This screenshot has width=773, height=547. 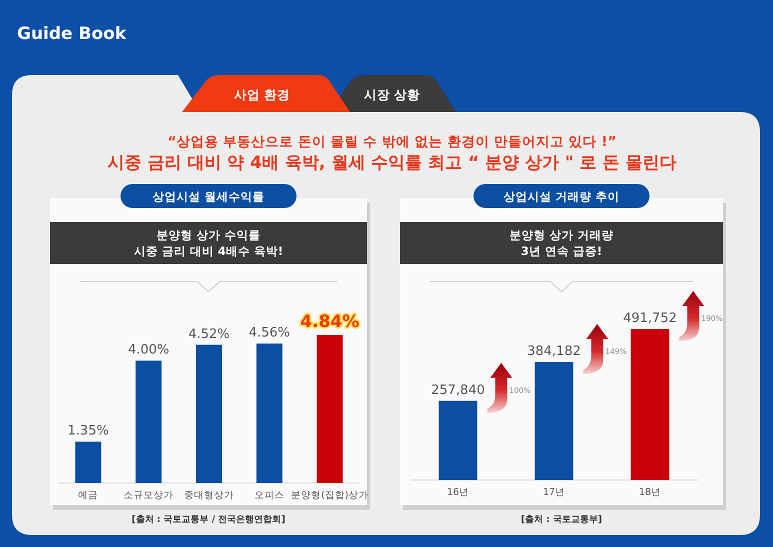 I want to click on x-tick-label: 분양형(집합)상가, so click(x=330, y=495).